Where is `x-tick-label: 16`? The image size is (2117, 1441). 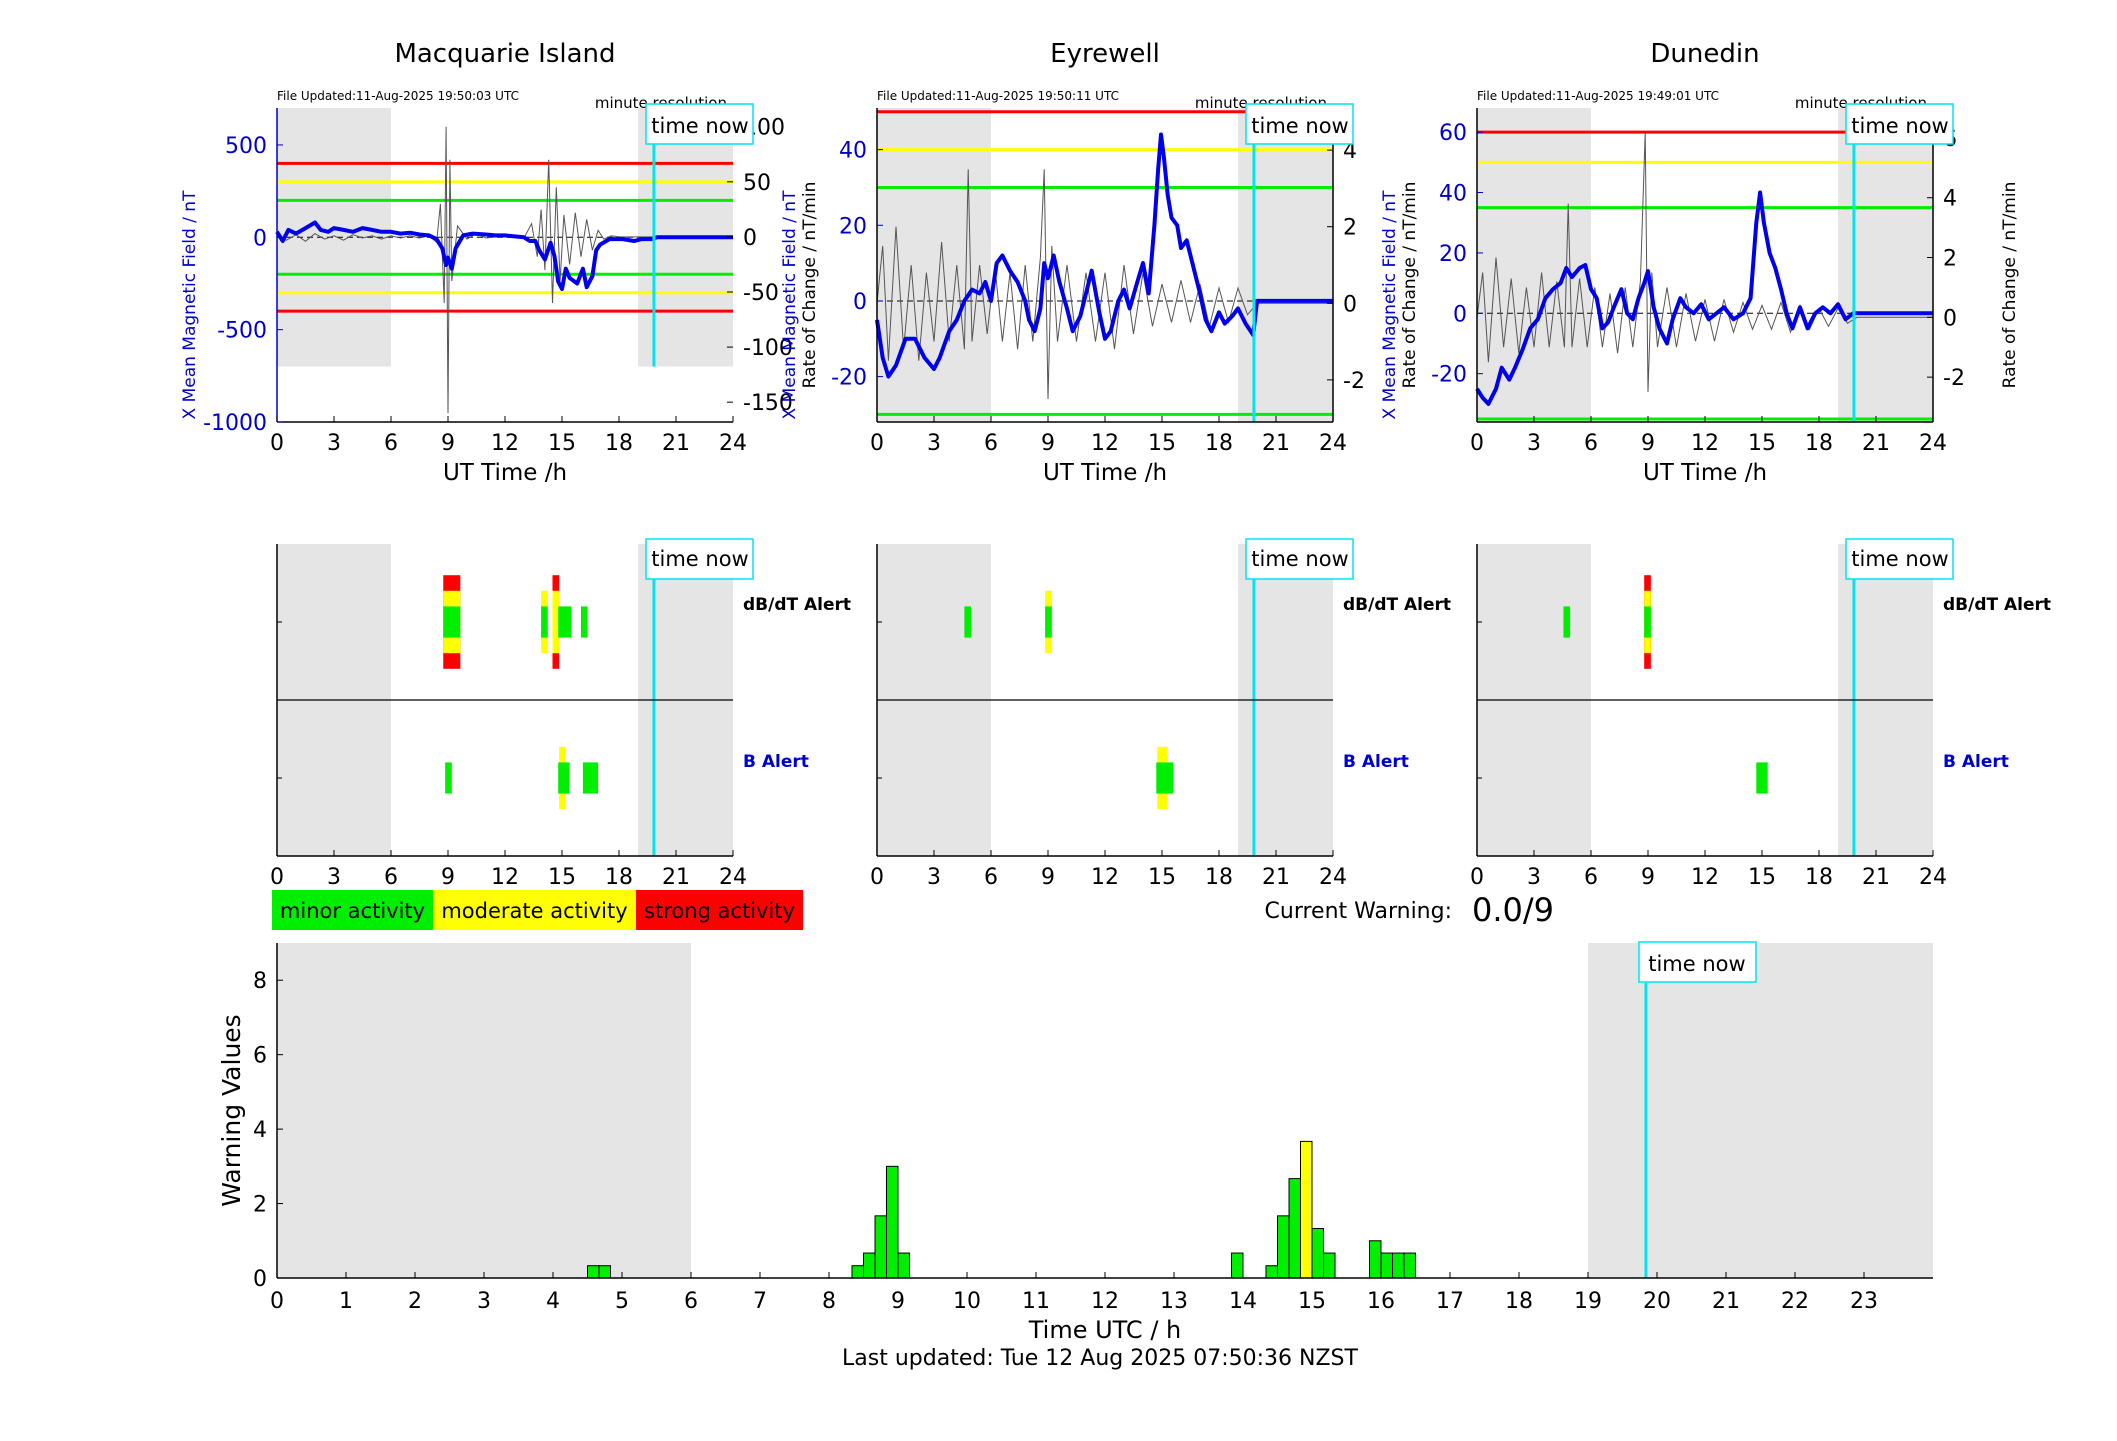
x-tick-label: 16 is located at coordinates (1381, 1301).